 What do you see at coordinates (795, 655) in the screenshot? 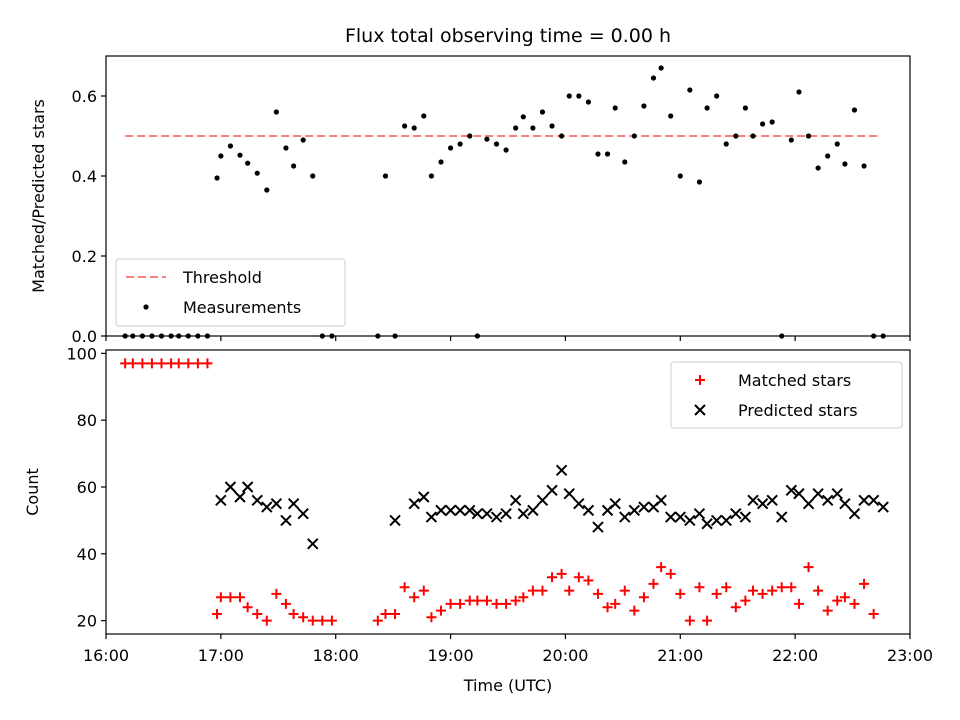
I see `x-tick-label: 22:00` at bounding box center [795, 655].